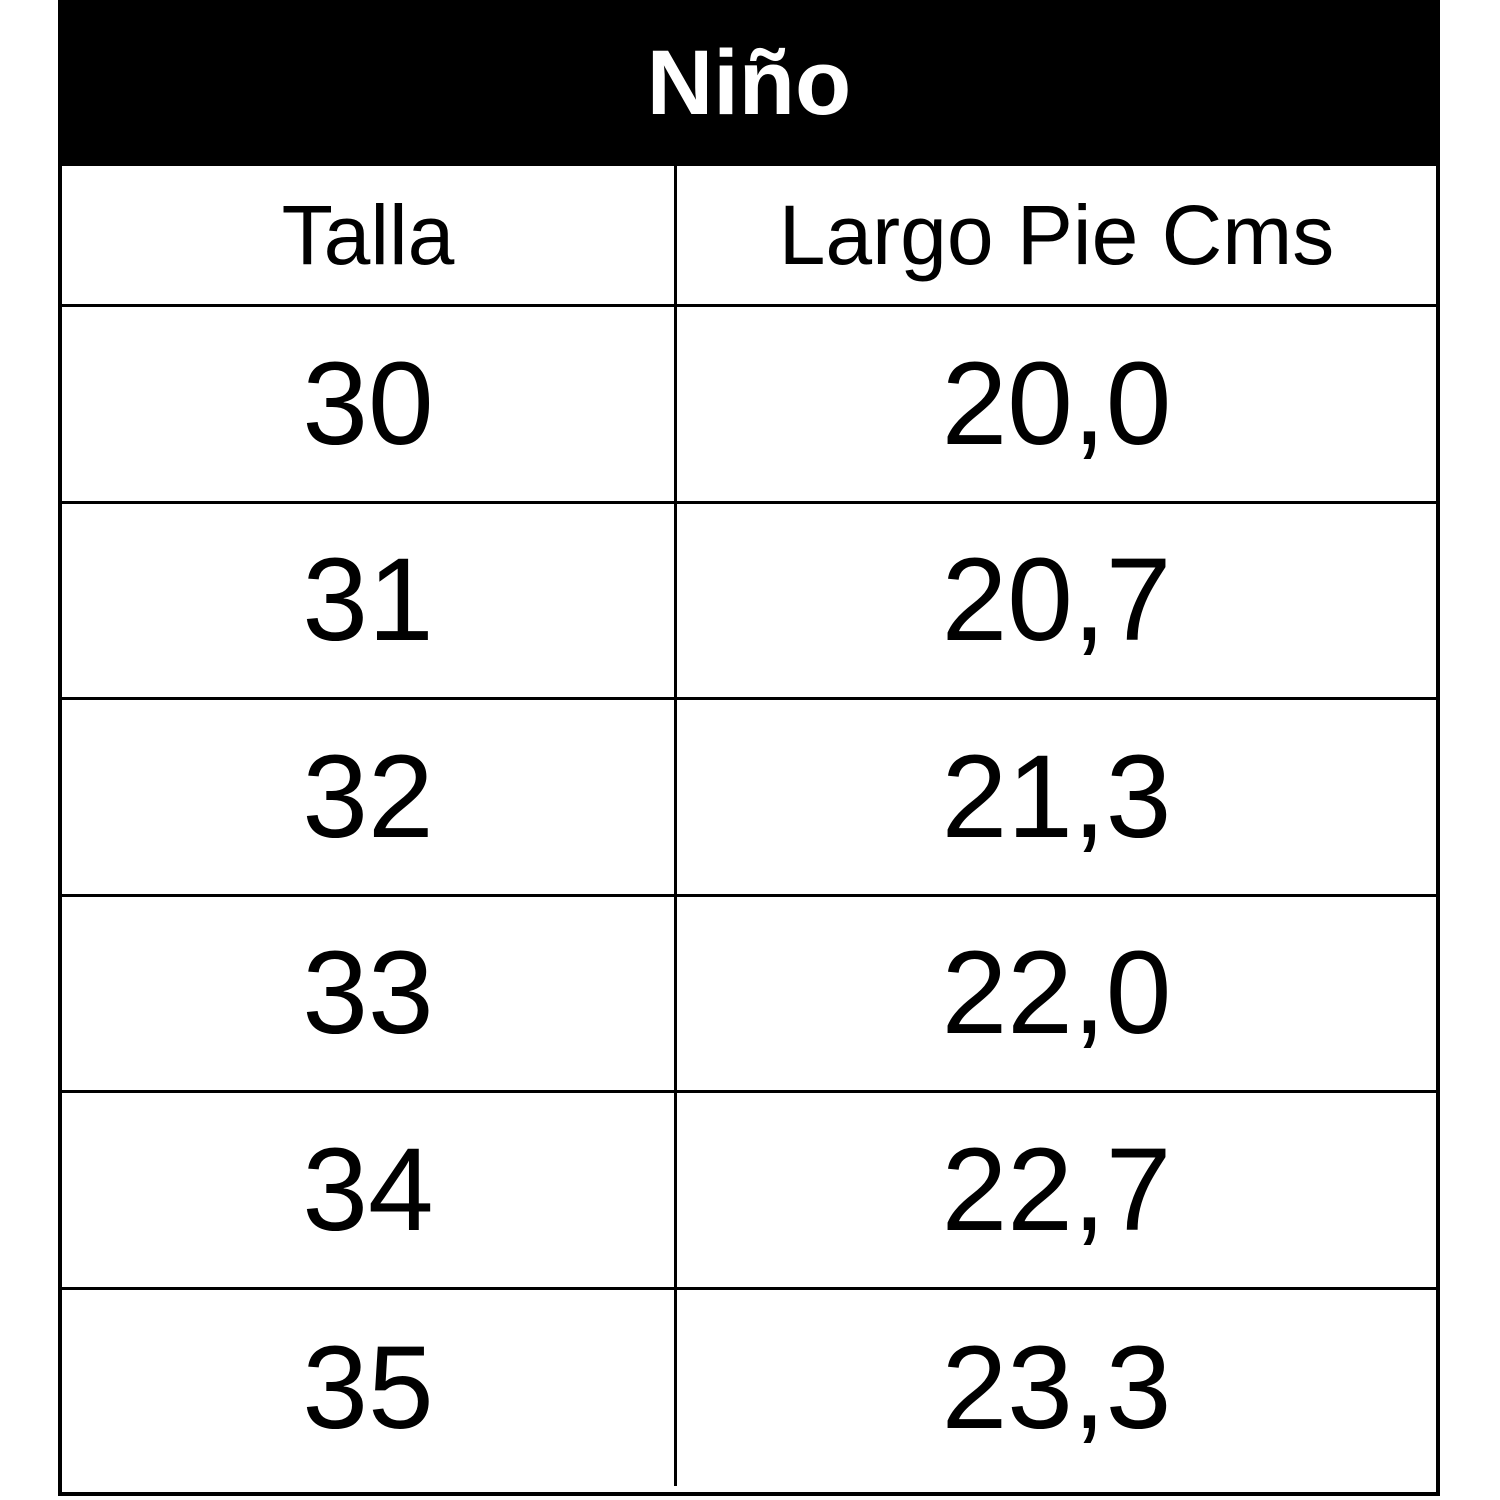 This screenshot has width=1500, height=1500. Describe the element at coordinates (369, 405) in the screenshot. I see `table-cell: 30` at that location.